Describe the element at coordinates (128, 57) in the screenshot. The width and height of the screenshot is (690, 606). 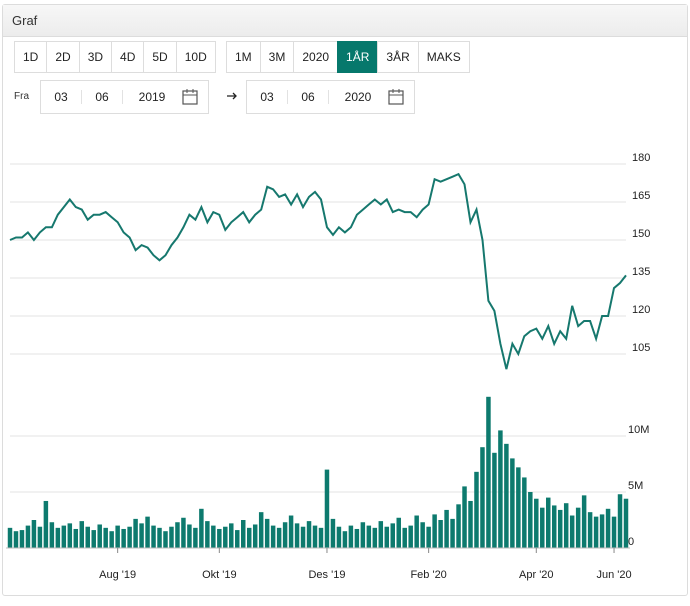
I see `range-button: 4D` at that location.